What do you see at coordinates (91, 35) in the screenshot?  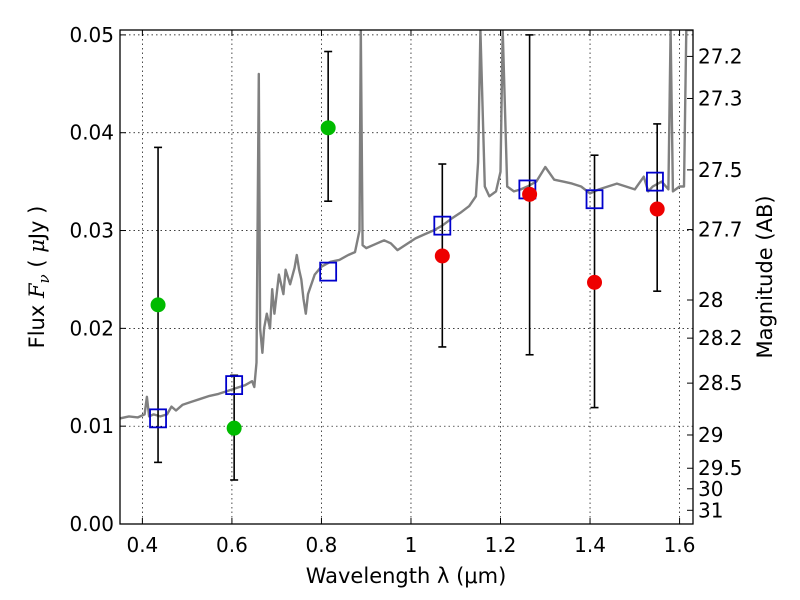 I see `y-tick-label: 0.05` at bounding box center [91, 35].